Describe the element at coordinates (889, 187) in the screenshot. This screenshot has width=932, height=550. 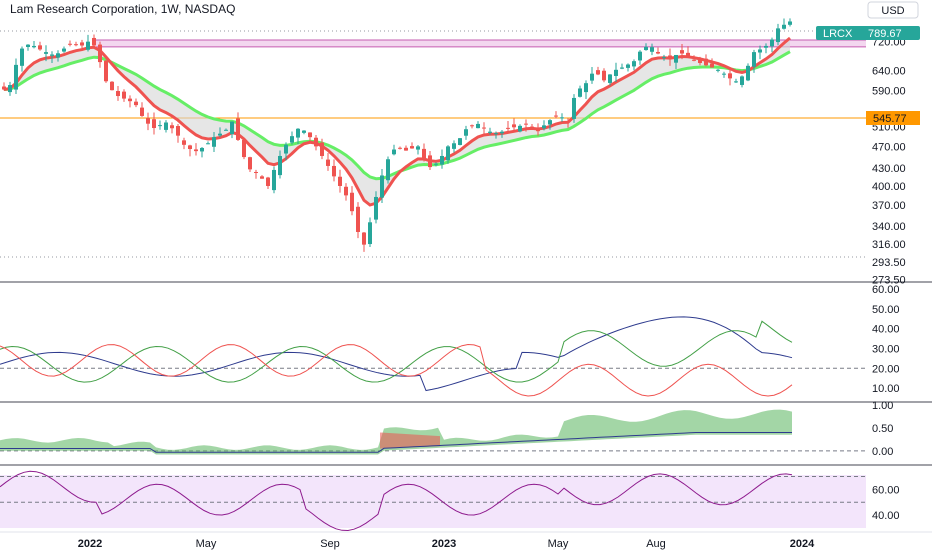
I see `price-tick-label: 400.00` at that location.